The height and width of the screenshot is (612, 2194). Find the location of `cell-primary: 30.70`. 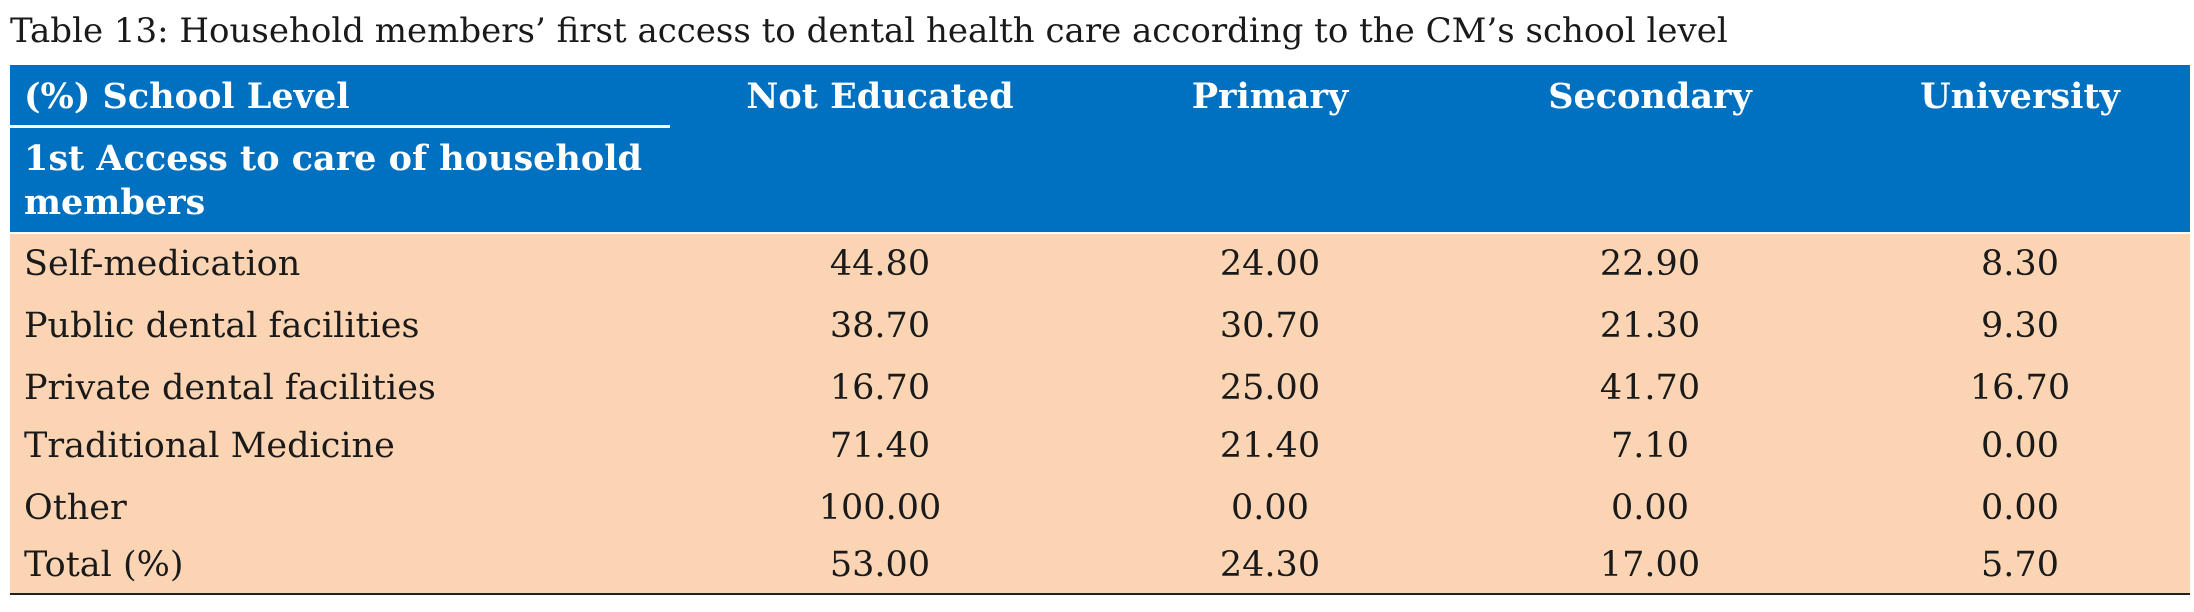

cell-primary: 30.70 is located at coordinates (1270, 326).